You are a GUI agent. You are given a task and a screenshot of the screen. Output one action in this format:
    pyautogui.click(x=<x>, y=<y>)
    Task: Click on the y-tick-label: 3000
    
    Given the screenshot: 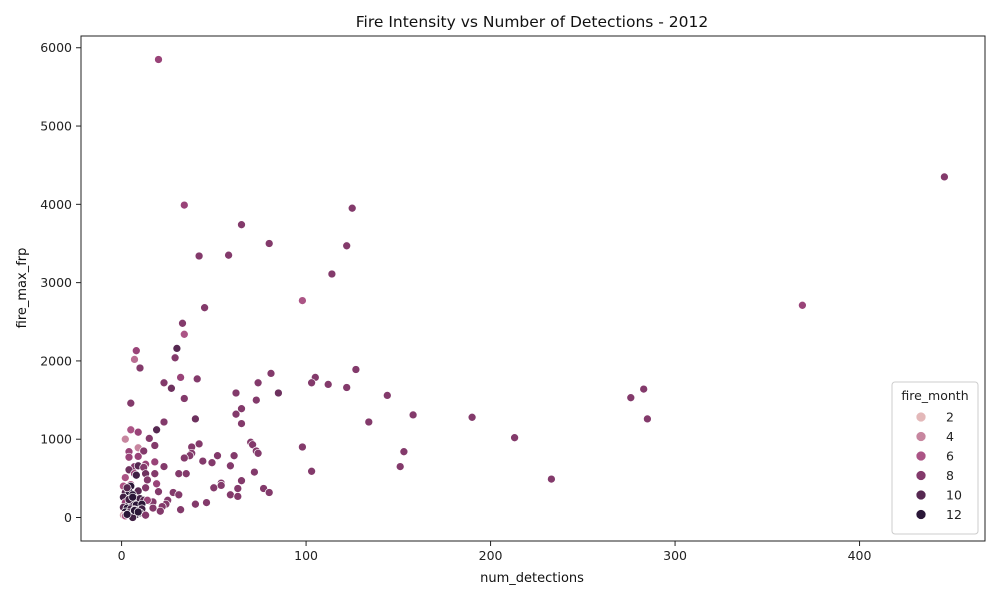 What is the action you would take?
    pyautogui.click(x=56, y=282)
    